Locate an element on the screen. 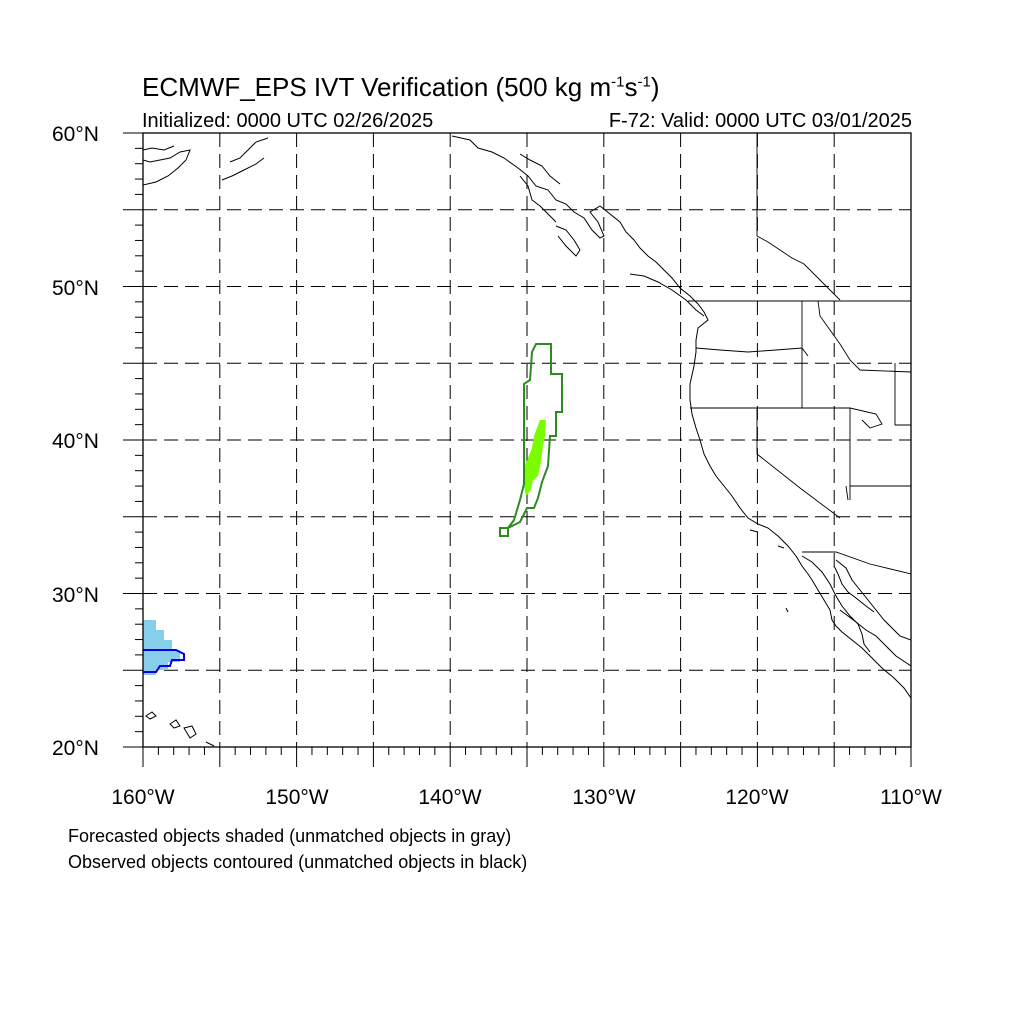 This screenshot has width=1024, height=1024. valid-time-label: F-72: Valid: 0000 UTC 03/01/2025 is located at coordinates (760, 121).